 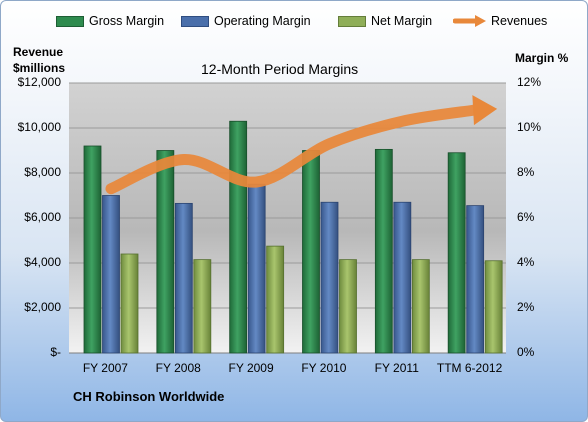 I want to click on legend-gross-swatch, so click(x=70, y=21).